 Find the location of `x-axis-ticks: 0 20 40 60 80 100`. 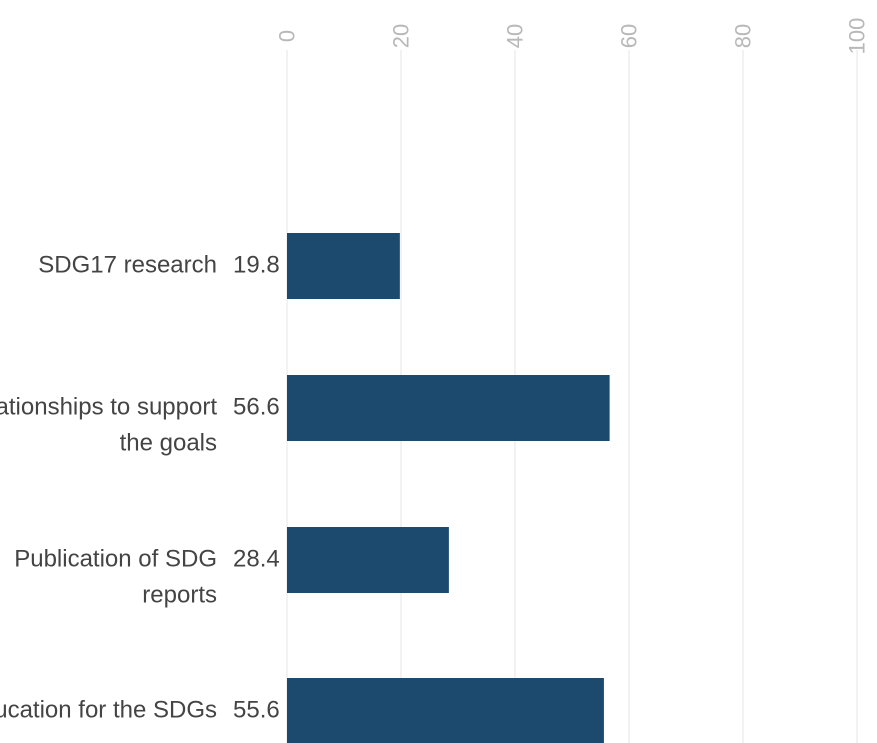

x-axis-ticks: 0 20 40 60 80 100 is located at coordinates (572, 36).